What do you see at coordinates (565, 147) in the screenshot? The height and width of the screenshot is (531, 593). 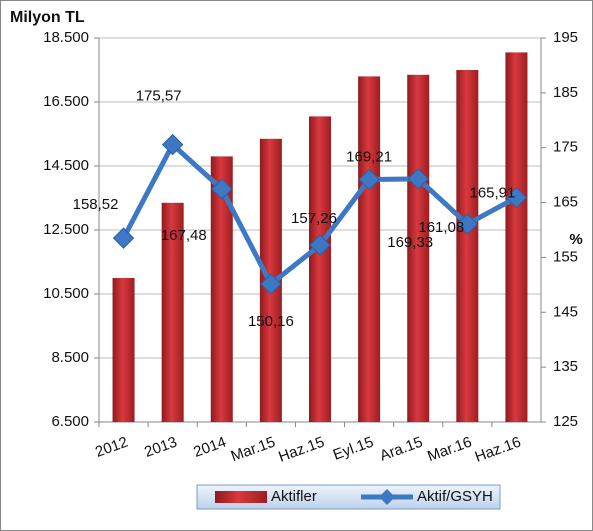 I see `y2-tick-label: 175` at bounding box center [565, 147].